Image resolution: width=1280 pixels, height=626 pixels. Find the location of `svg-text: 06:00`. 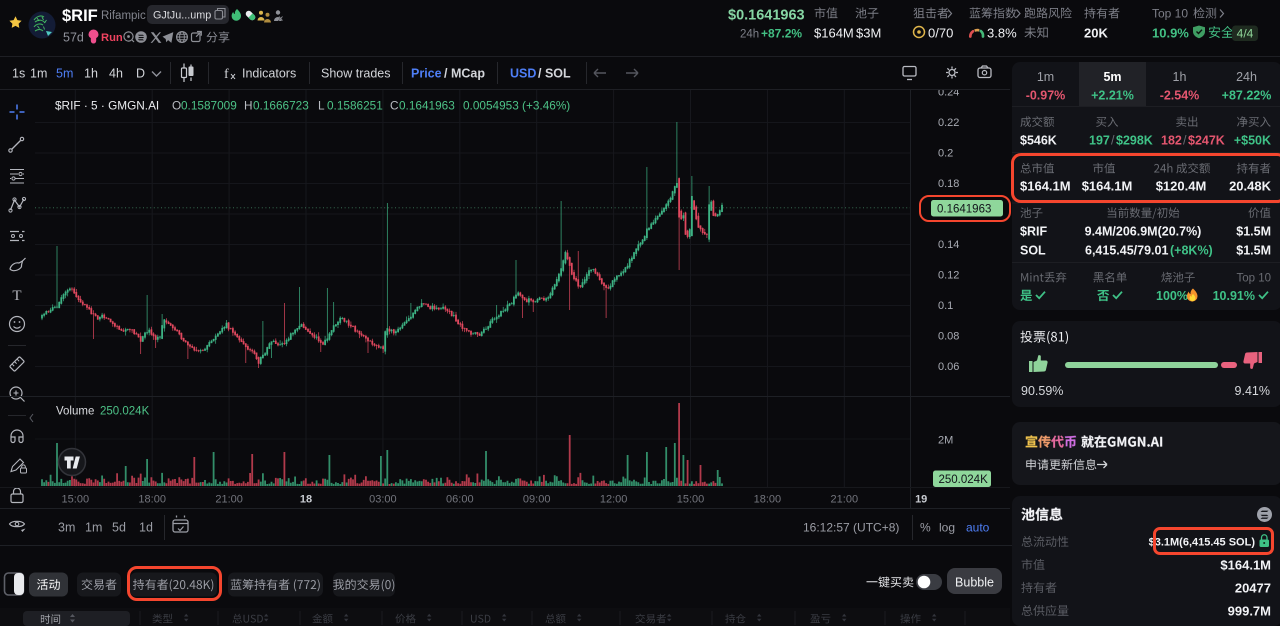

svg-text: 06:00 is located at coordinates (460, 500).